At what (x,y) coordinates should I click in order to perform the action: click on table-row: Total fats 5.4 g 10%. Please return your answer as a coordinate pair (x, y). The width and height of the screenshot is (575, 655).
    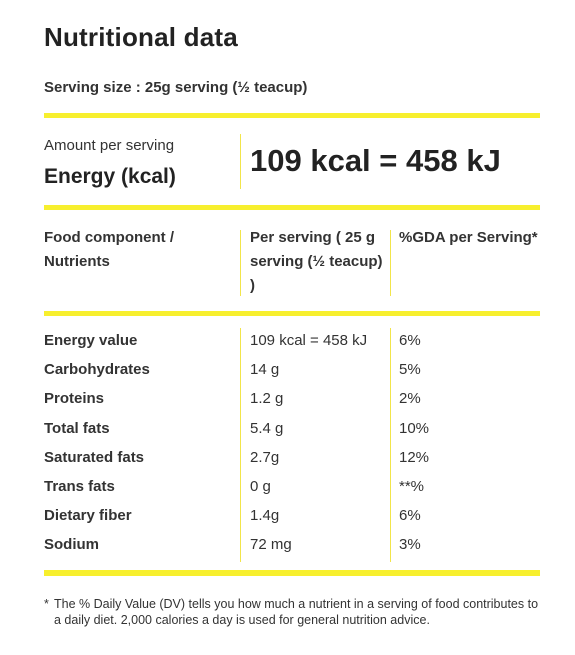
    Looking at the image, I should click on (292, 430).